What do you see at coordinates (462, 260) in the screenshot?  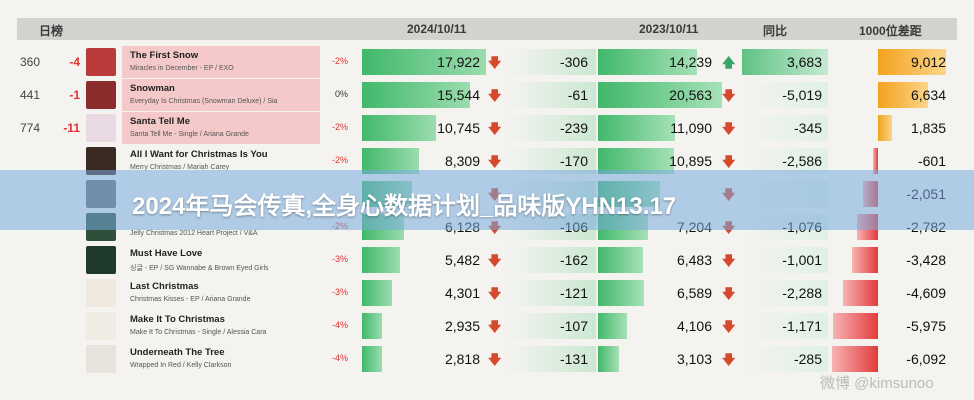 I see `value-2024: 5,482` at bounding box center [462, 260].